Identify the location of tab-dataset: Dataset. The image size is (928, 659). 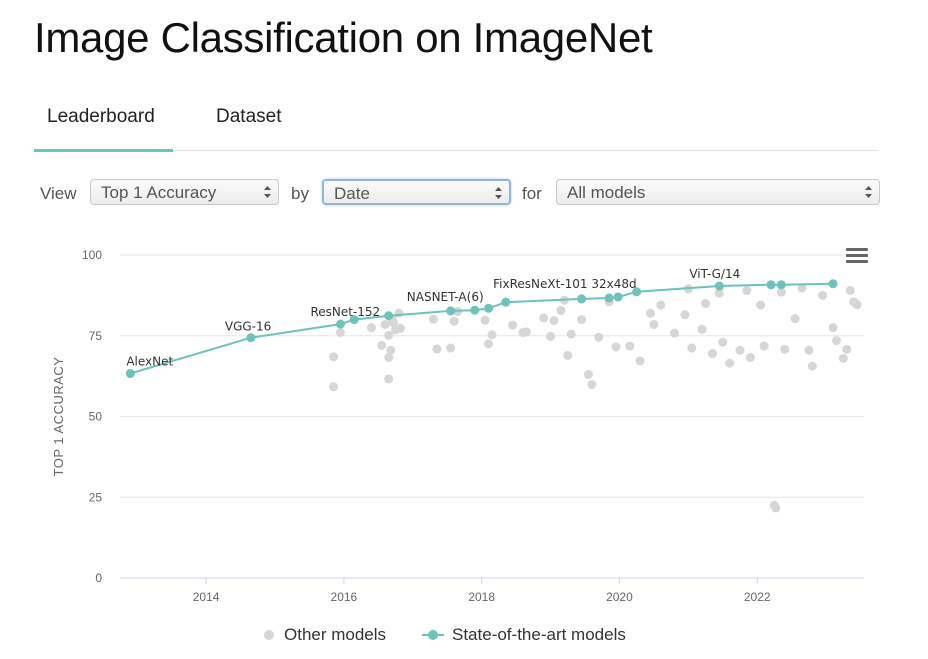
(249, 116).